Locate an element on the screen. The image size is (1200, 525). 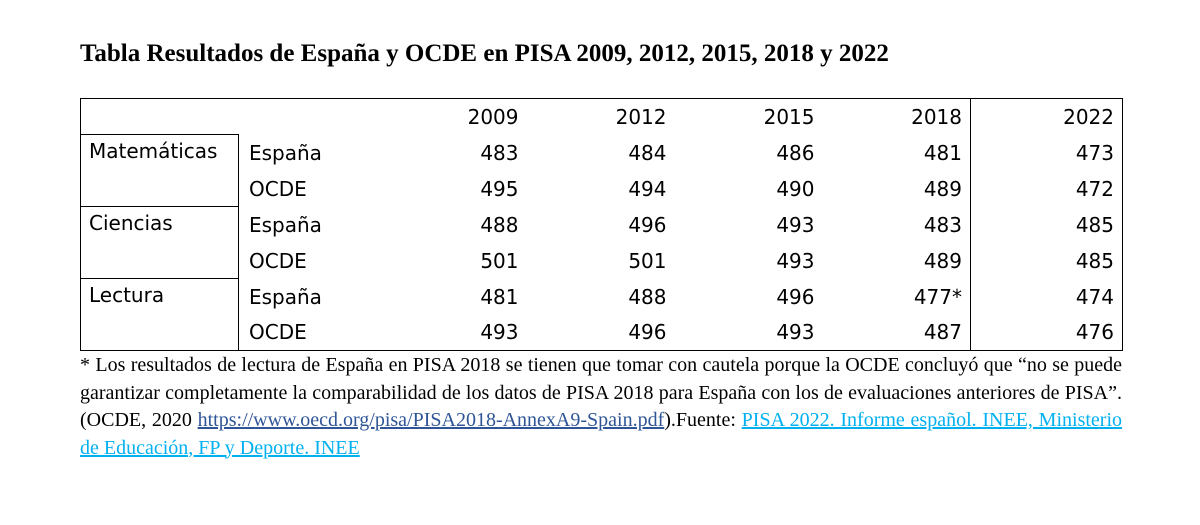
subject-matematicas: Matemáticas is located at coordinates (159, 170).